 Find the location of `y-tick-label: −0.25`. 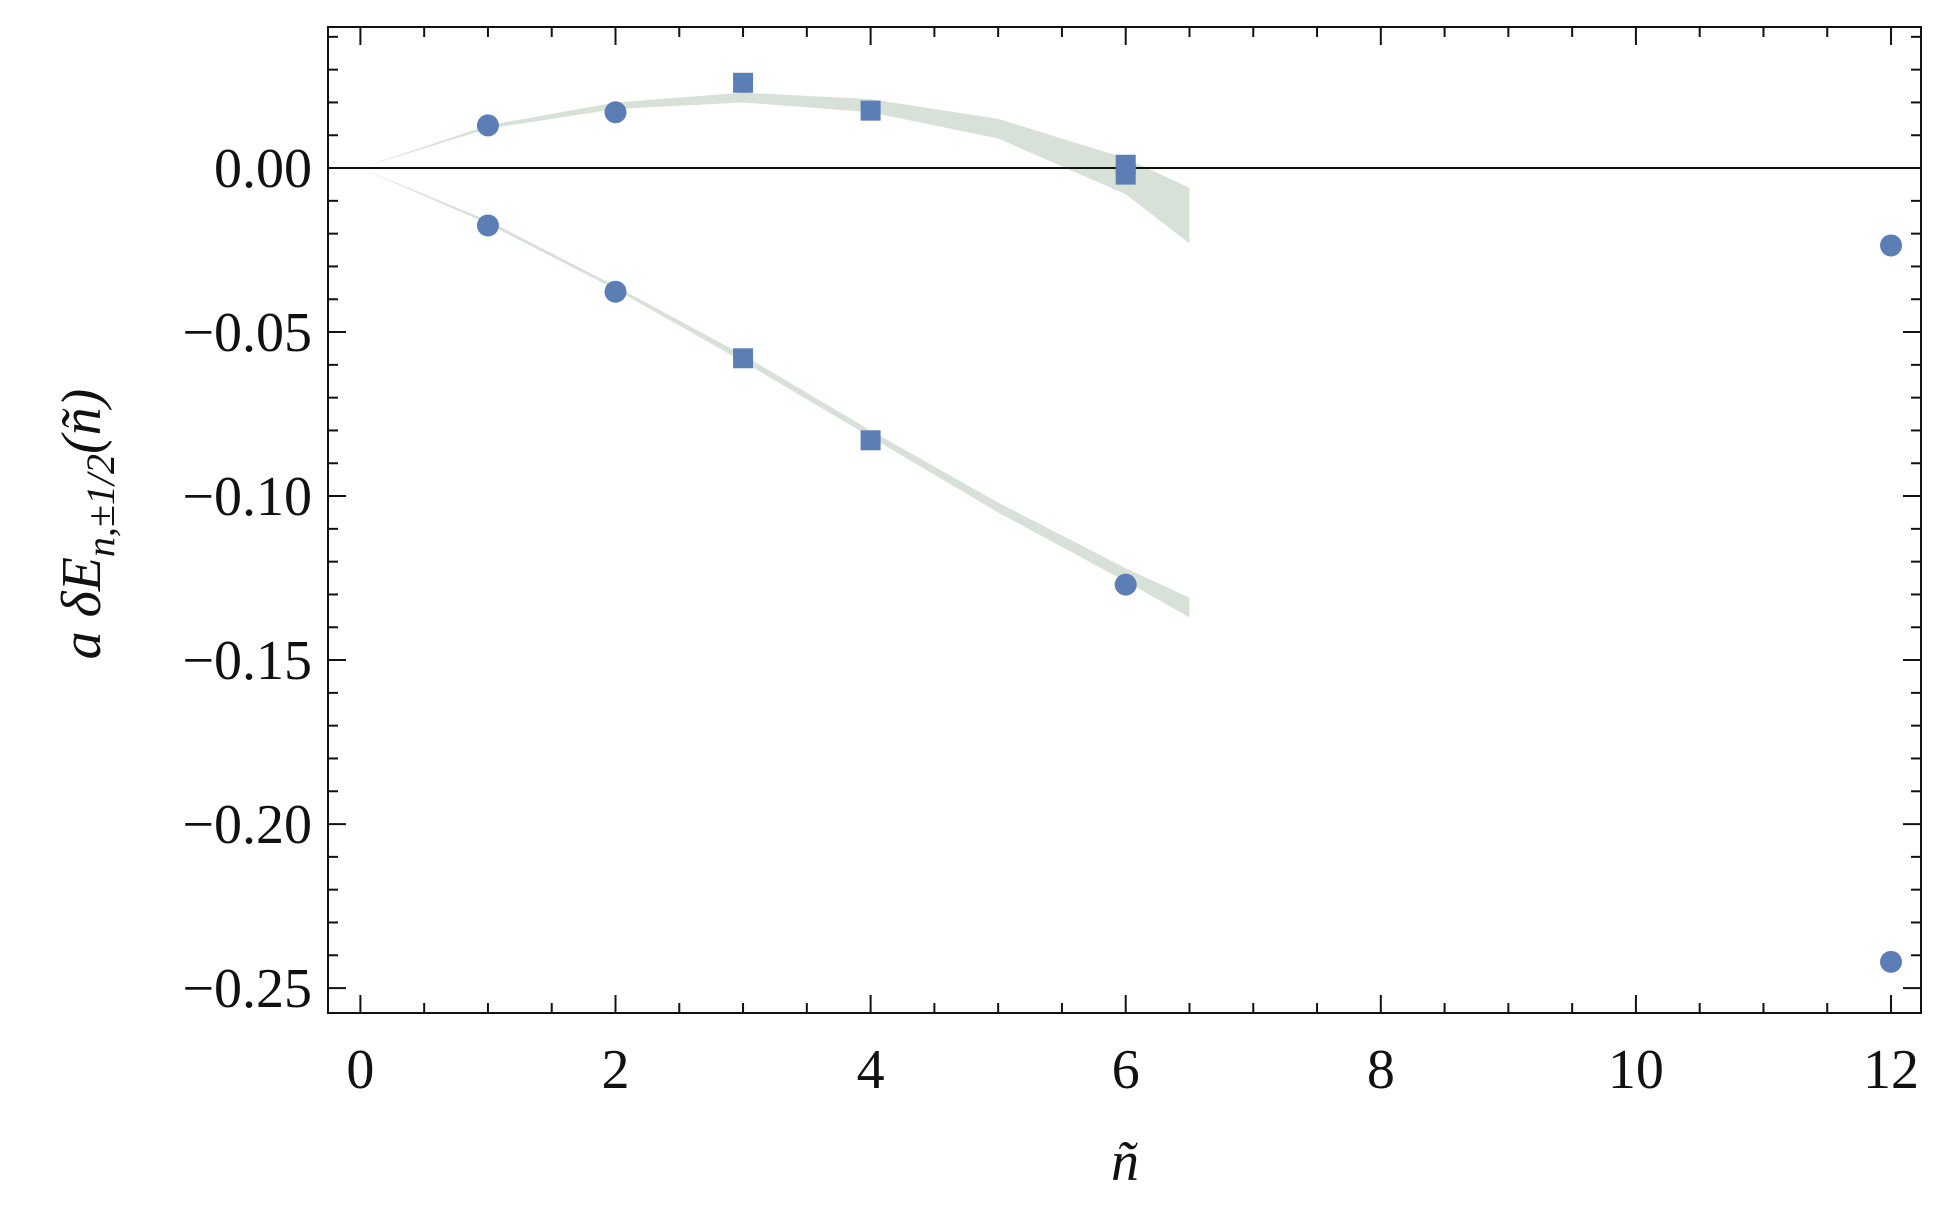

y-tick-label: −0.25 is located at coordinates (247, 989).